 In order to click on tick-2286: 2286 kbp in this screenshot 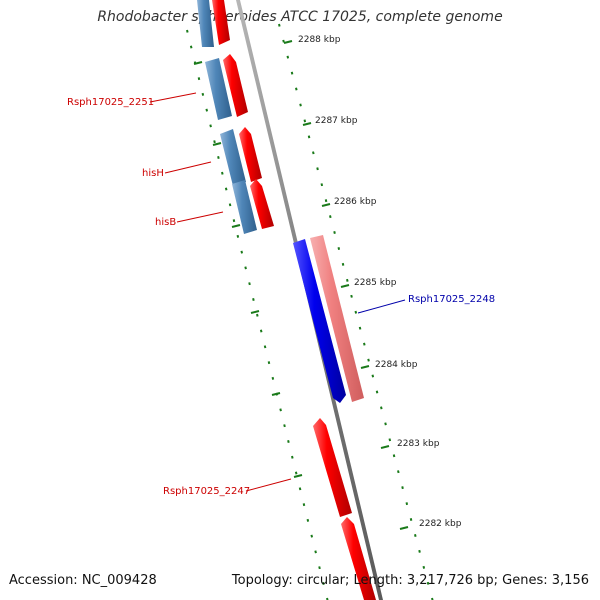, I will do `click(349, 202)`.